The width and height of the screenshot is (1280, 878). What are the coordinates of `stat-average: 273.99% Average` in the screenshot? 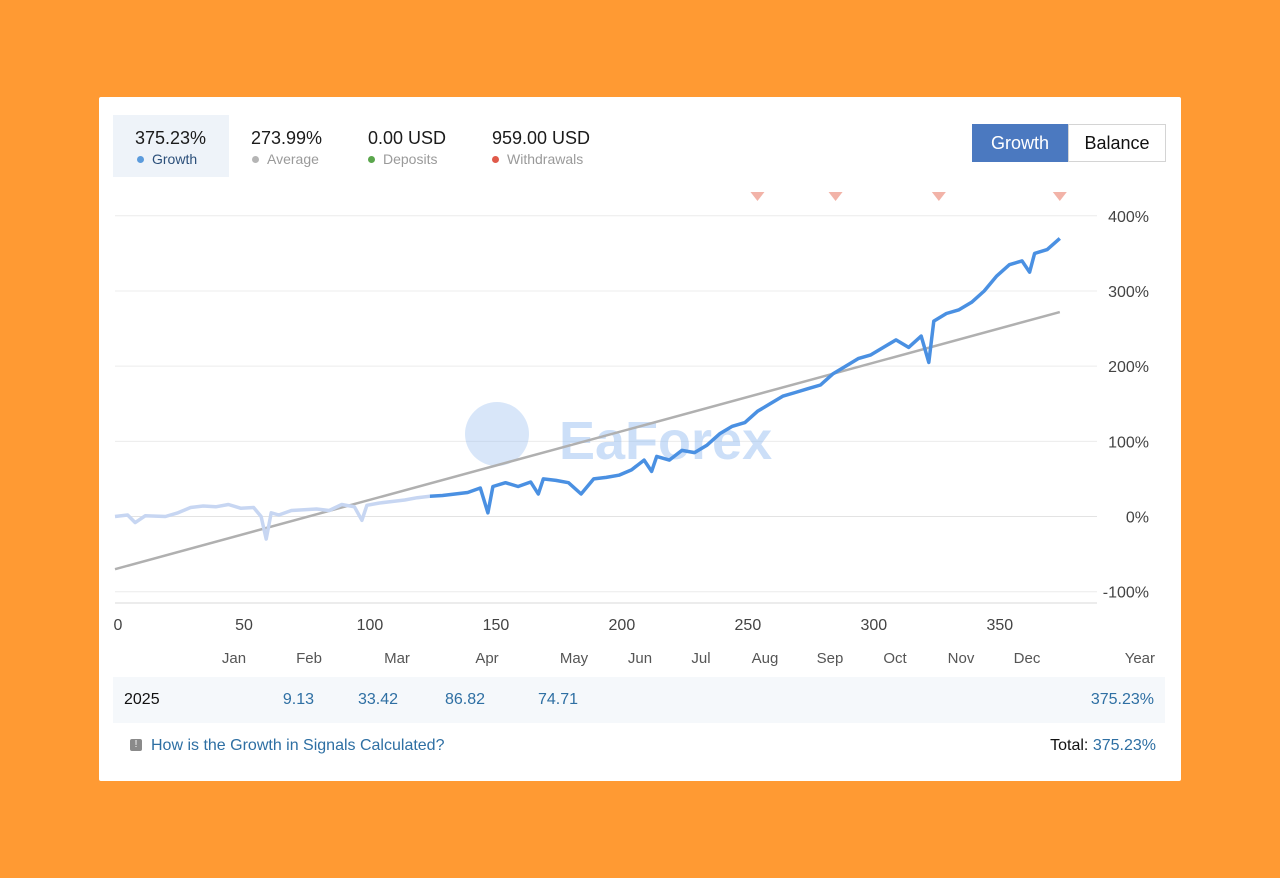 It's located at (294, 146).